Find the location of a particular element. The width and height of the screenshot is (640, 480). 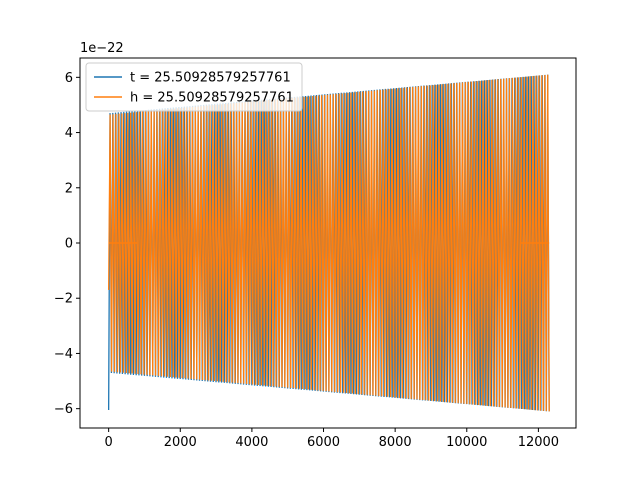

legend-box is located at coordinates (194, 87).